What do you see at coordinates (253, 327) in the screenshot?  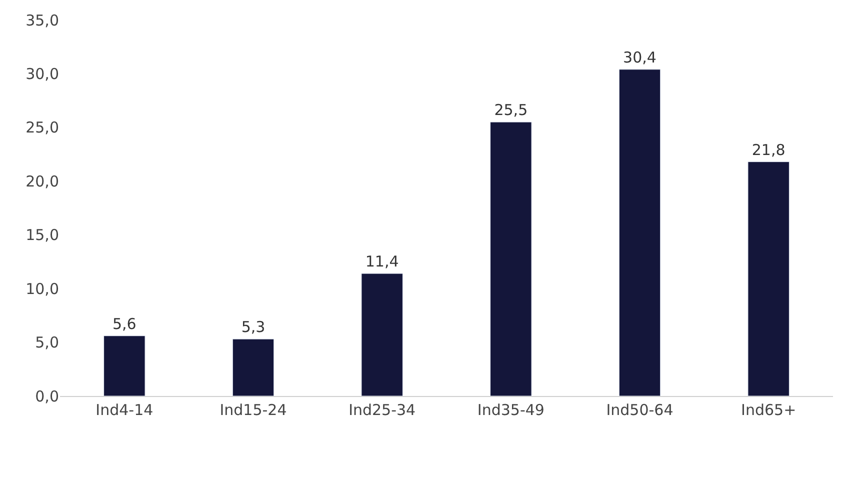 I see `data-label: 5,3` at bounding box center [253, 327].